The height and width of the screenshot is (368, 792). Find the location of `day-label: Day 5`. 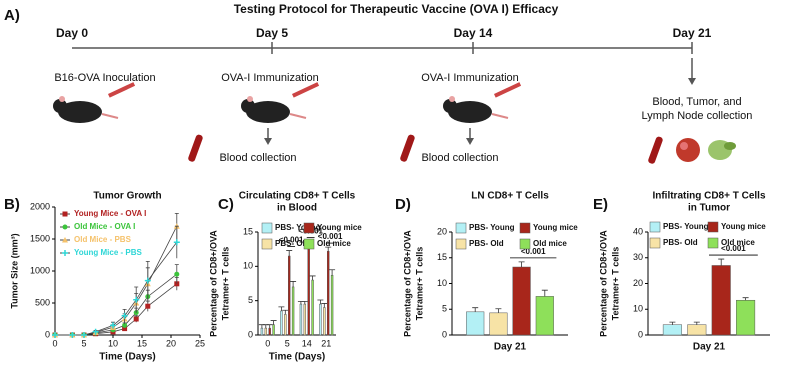

day-label: Day 5 is located at coordinates (272, 33).